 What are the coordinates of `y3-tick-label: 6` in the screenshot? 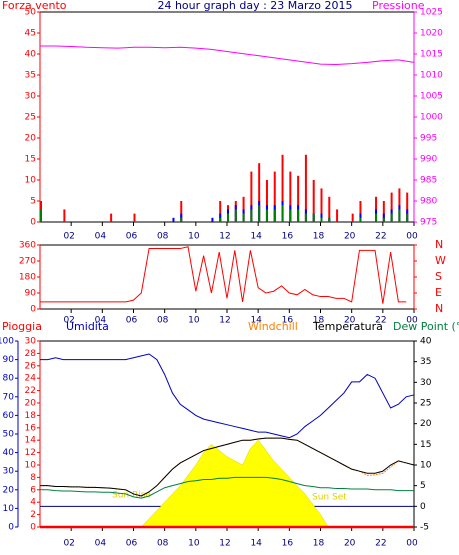 It's located at (33, 490).